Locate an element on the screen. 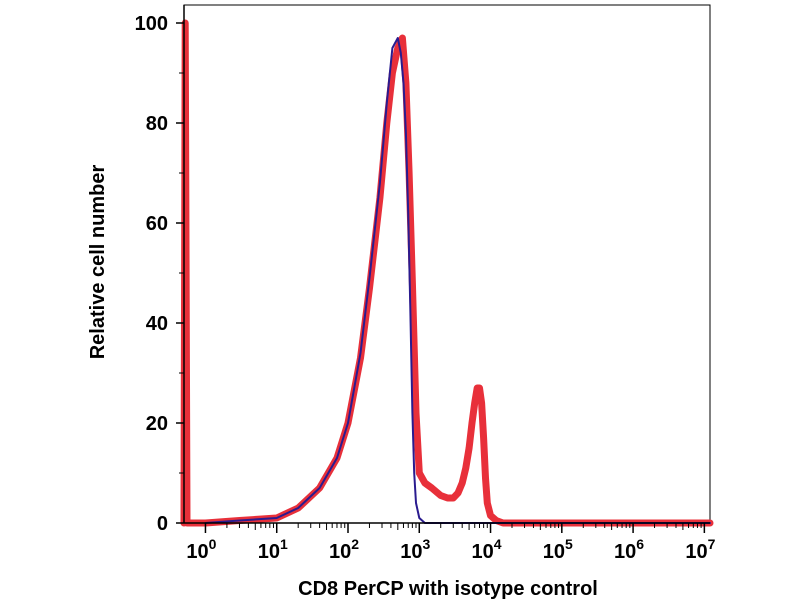 The height and width of the screenshot is (600, 800). y-tick-label: 20 is located at coordinates (157, 424).